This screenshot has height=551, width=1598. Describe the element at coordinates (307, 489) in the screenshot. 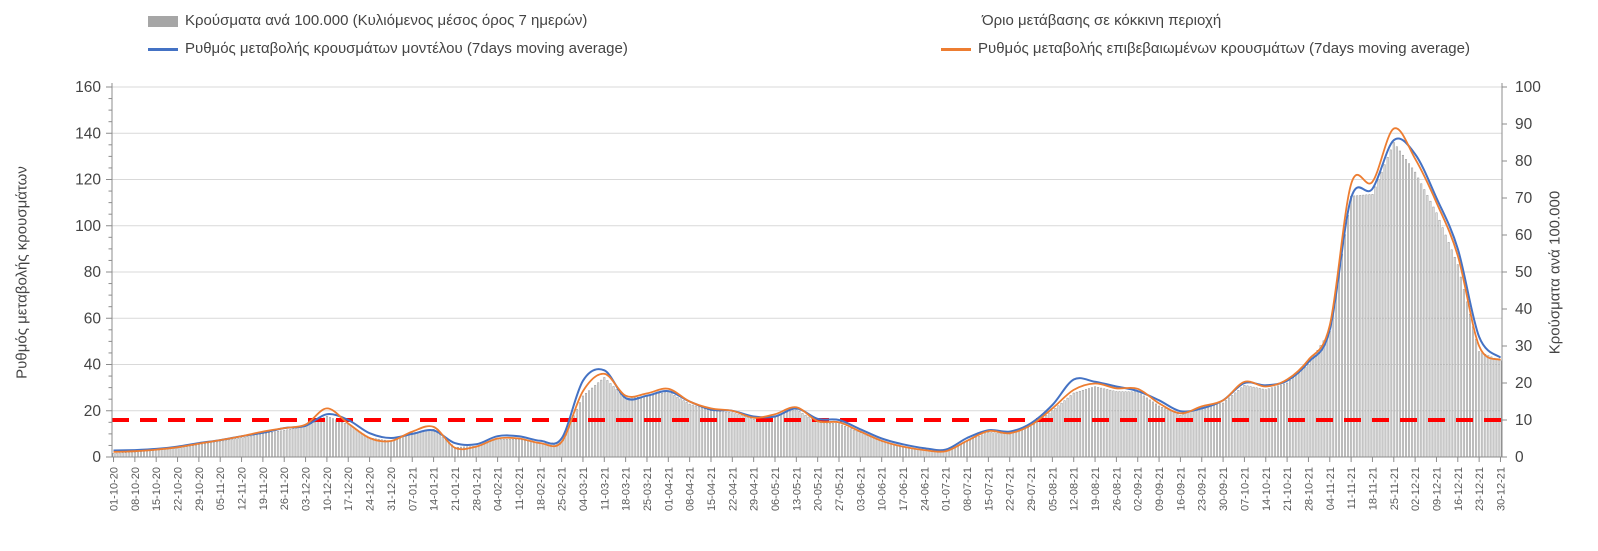

I see `svg-text: 03-12-20` at that location.